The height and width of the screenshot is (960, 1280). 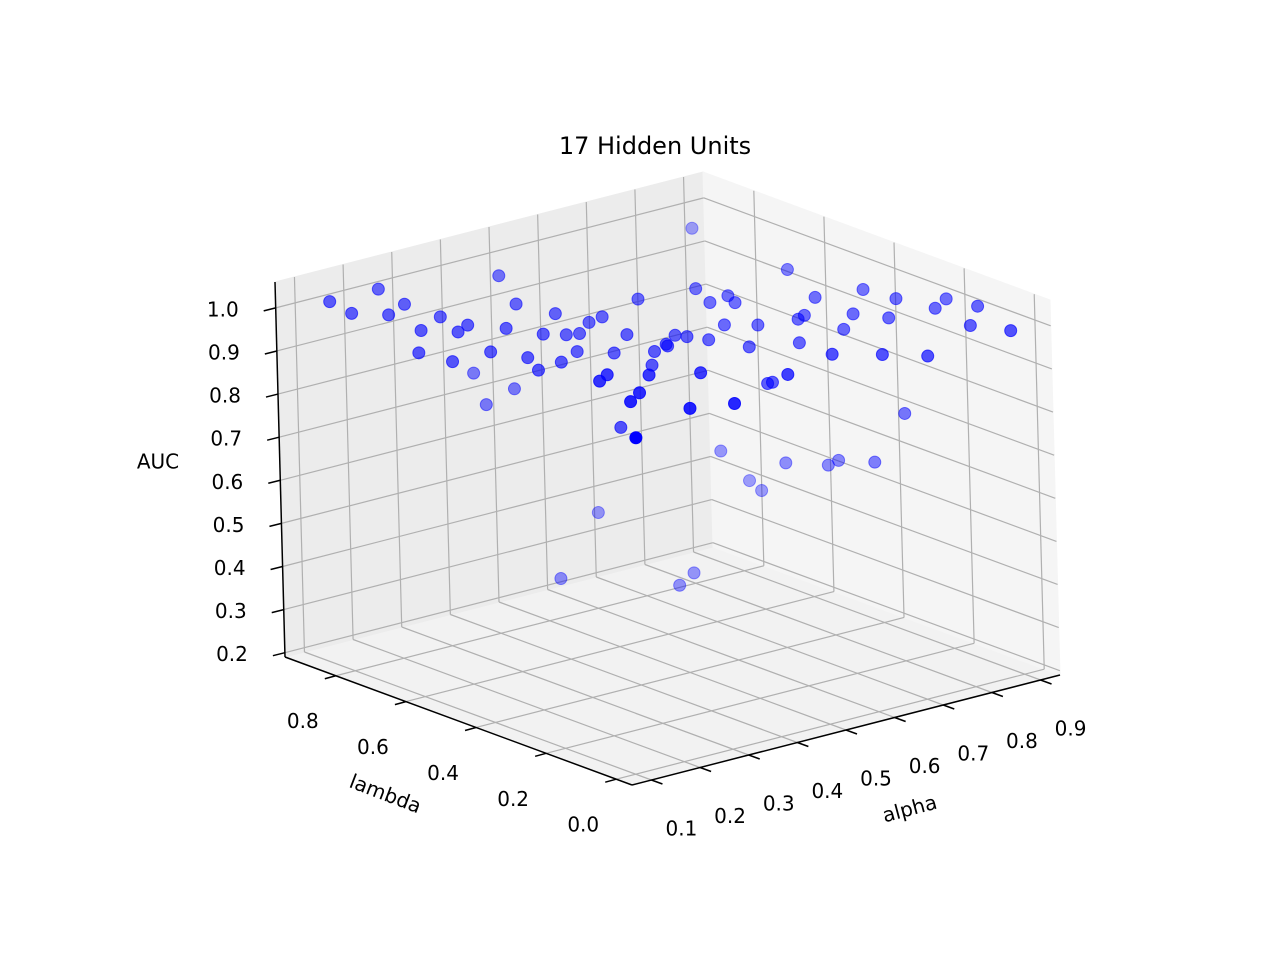 I want to click on z-tick-label: 1.0, so click(x=223, y=309).